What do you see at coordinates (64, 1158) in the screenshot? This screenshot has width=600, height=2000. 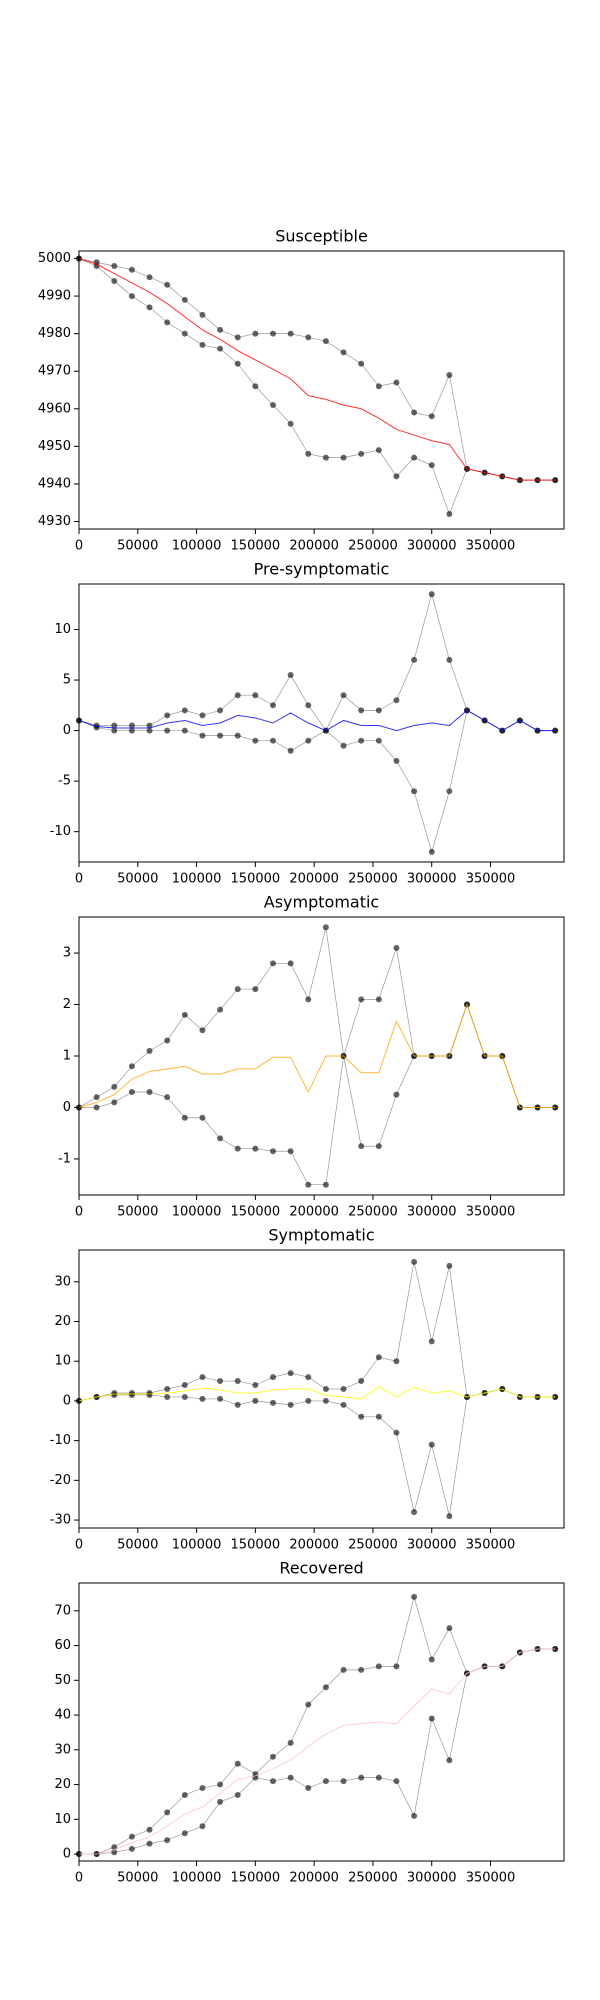 I see `y-tick-label: -1` at bounding box center [64, 1158].